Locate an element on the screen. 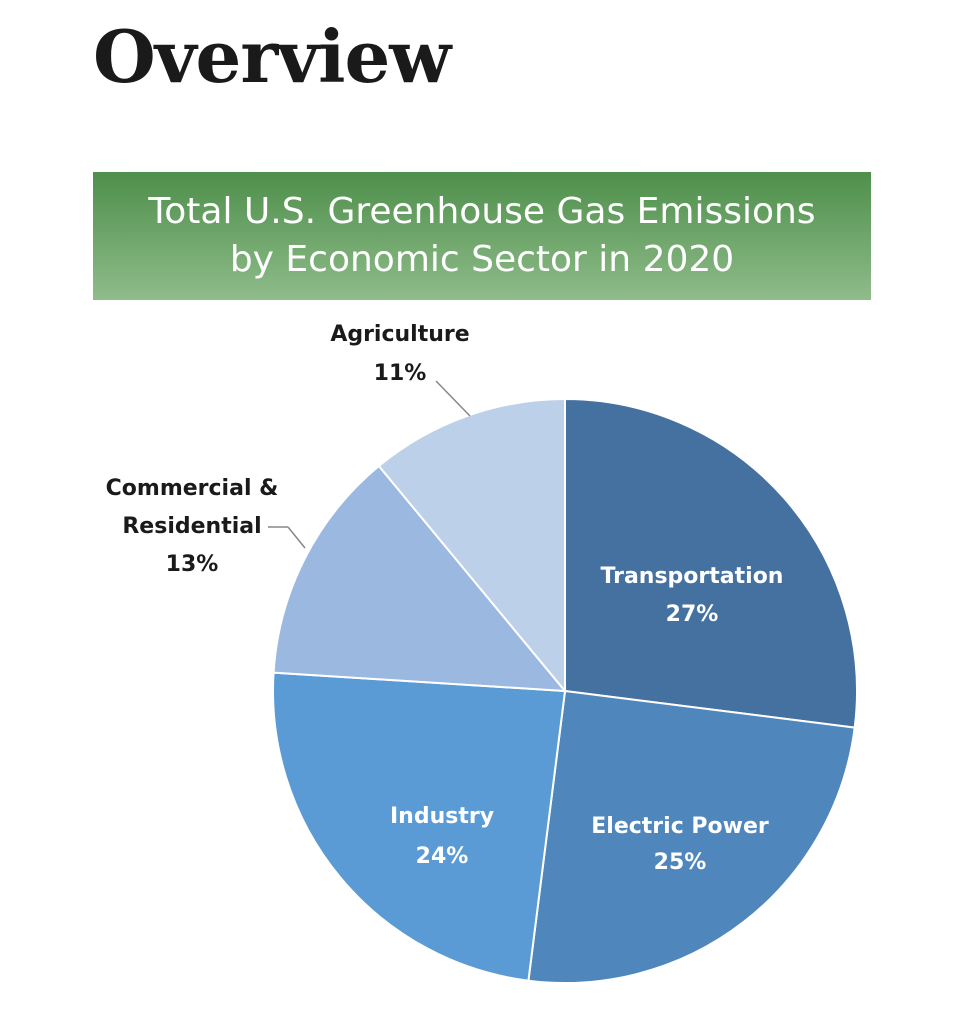  agriculture-leader-line is located at coordinates (453, 398).